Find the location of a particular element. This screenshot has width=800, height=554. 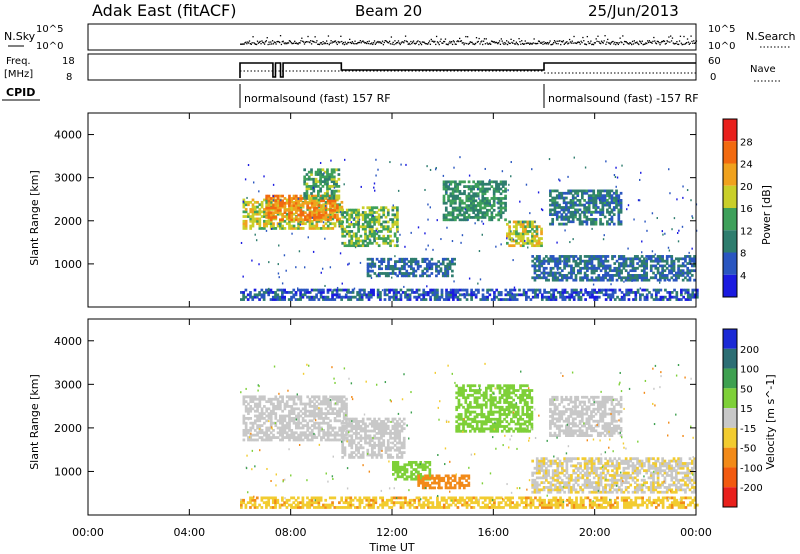

cpid-label: CPID is located at coordinates (20, 92).